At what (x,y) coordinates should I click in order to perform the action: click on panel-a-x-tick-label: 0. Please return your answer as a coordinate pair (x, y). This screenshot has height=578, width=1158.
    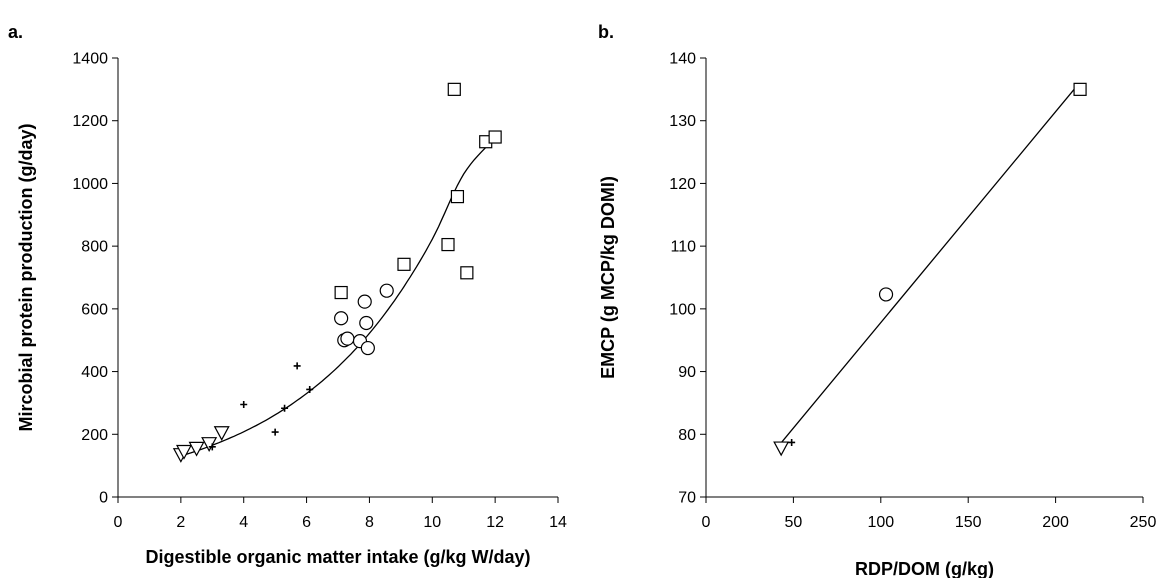
    Looking at the image, I should click on (118, 522).